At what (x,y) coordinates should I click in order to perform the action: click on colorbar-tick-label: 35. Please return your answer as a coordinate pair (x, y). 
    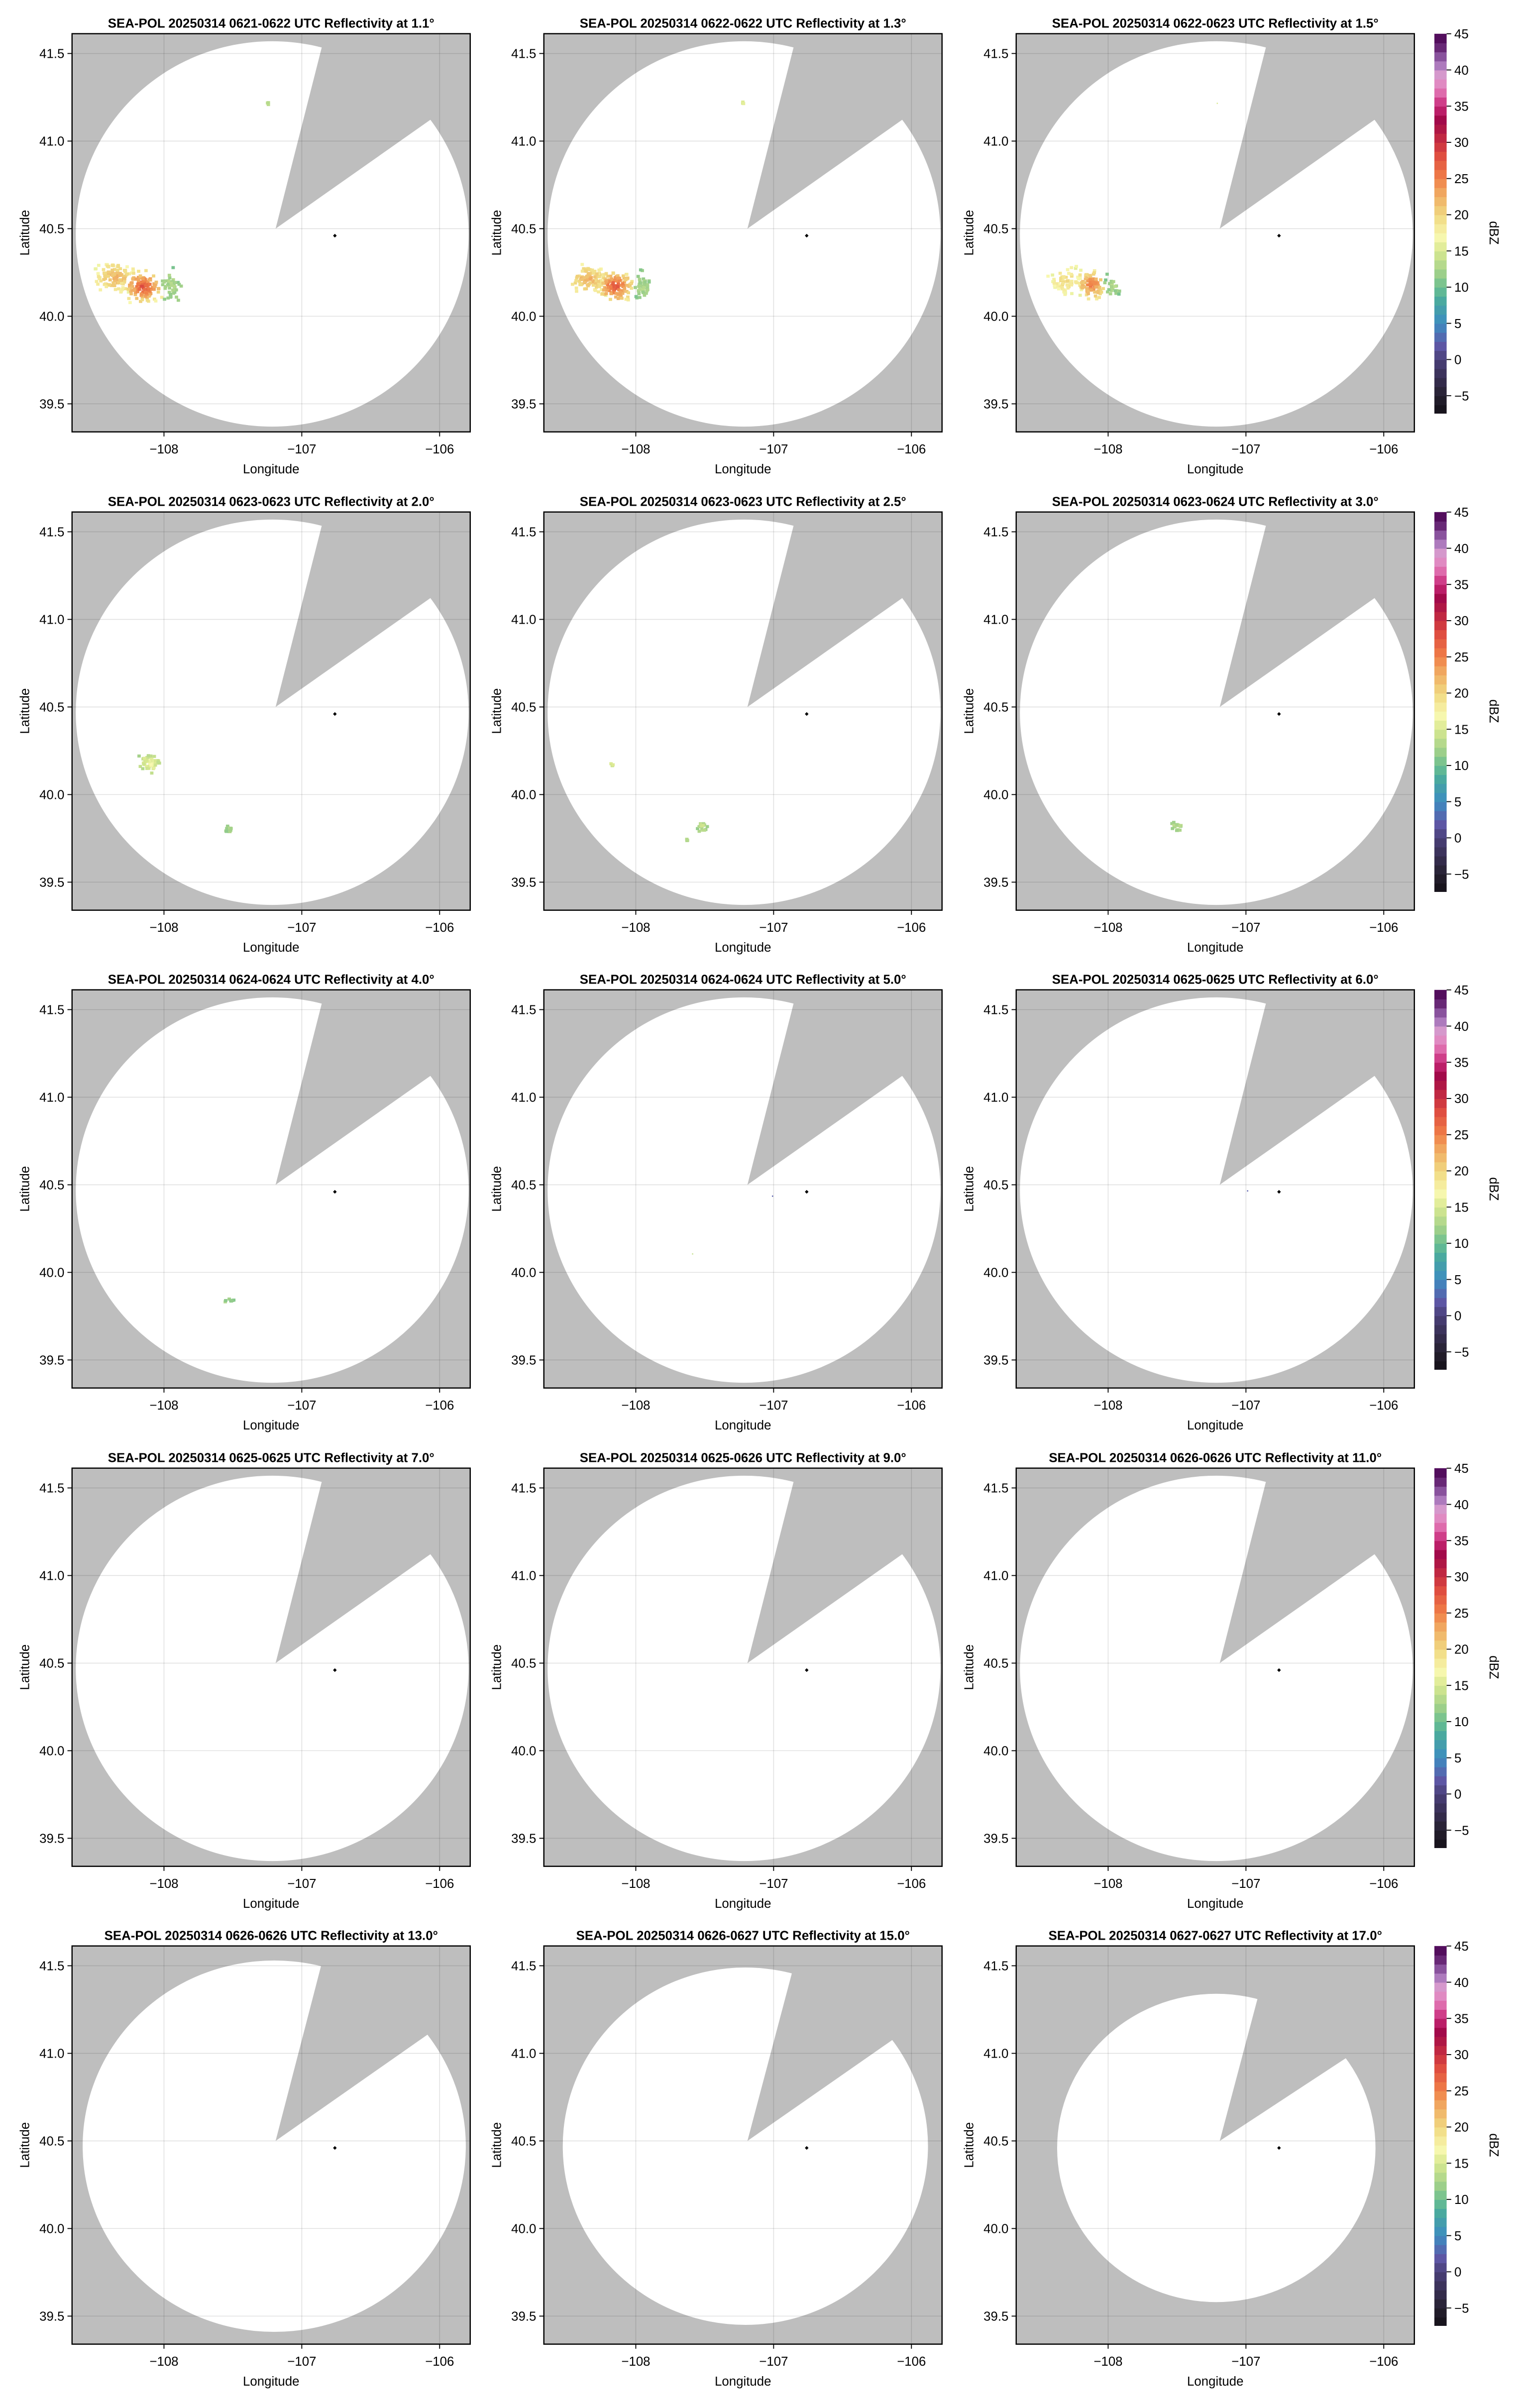
    Looking at the image, I should click on (1461, 1063).